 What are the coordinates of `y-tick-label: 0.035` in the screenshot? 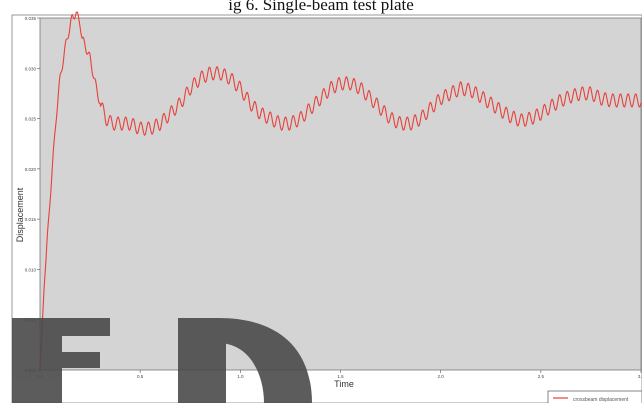 It's located at (31, 18).